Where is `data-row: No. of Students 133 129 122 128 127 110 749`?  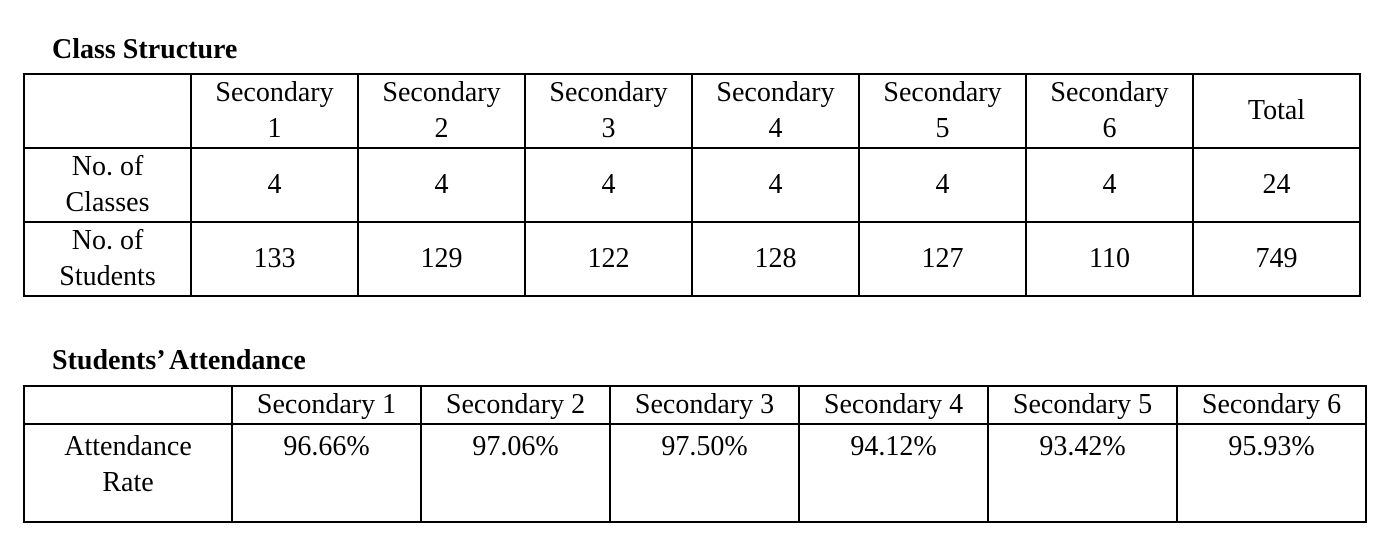
data-row: No. of Students 133 129 122 128 127 110 749 is located at coordinates (692, 259).